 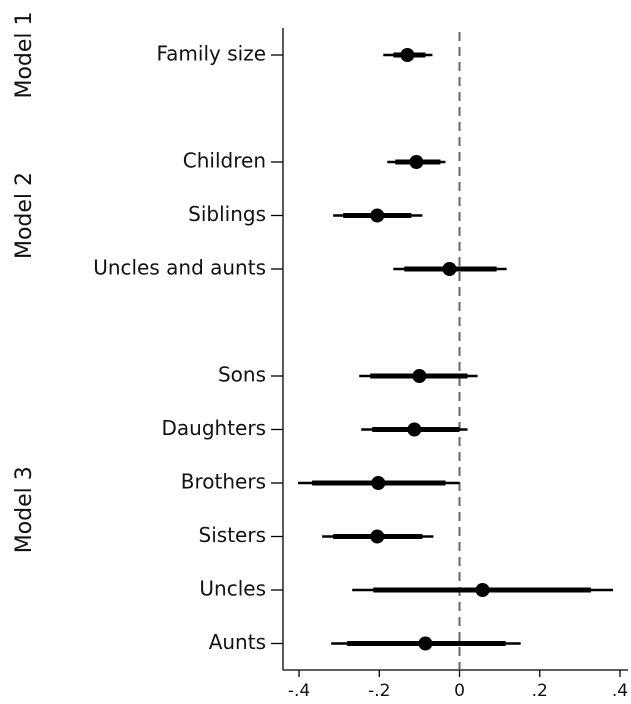 I want to click on x-tick-label: -.2, so click(x=379, y=691).